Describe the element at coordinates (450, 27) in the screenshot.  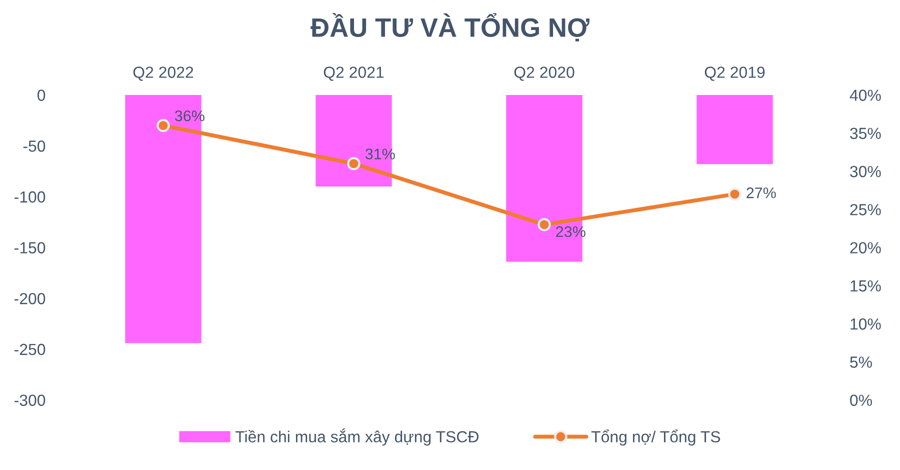
I see `chart-title: ĐẦU TƯ VÀ TỔNG NỢ` at that location.